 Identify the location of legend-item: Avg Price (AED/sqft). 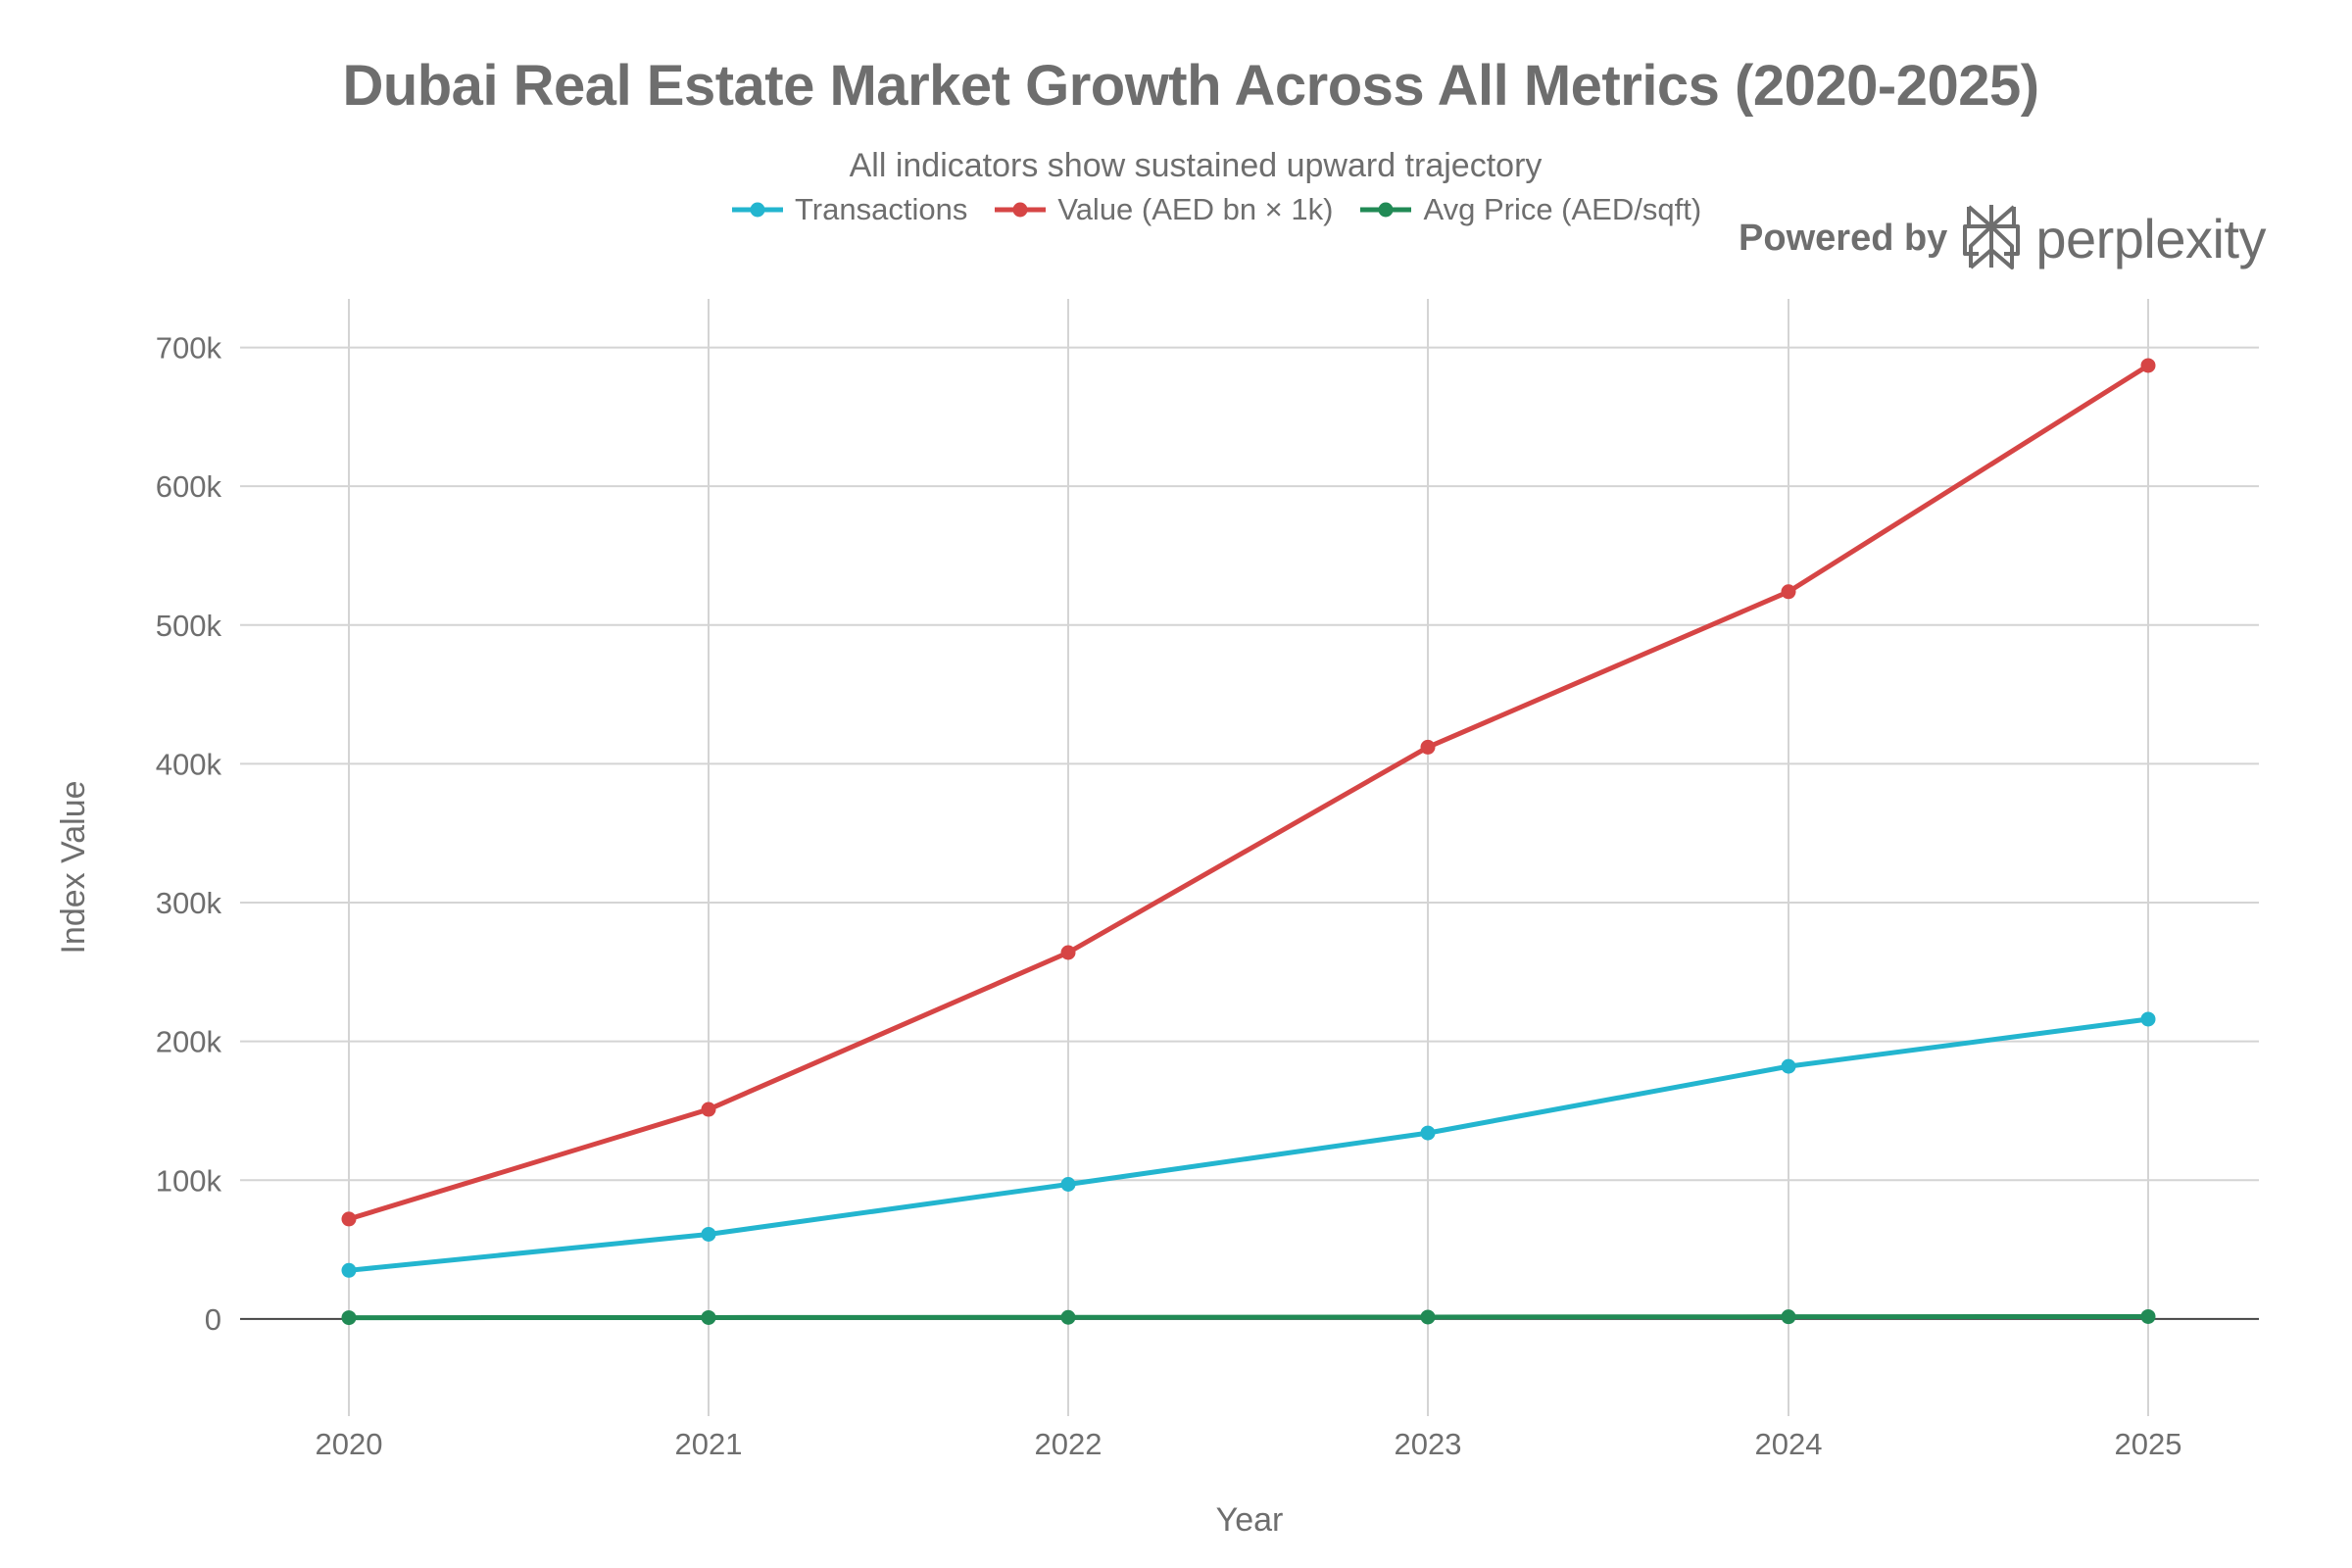
(1529, 209).